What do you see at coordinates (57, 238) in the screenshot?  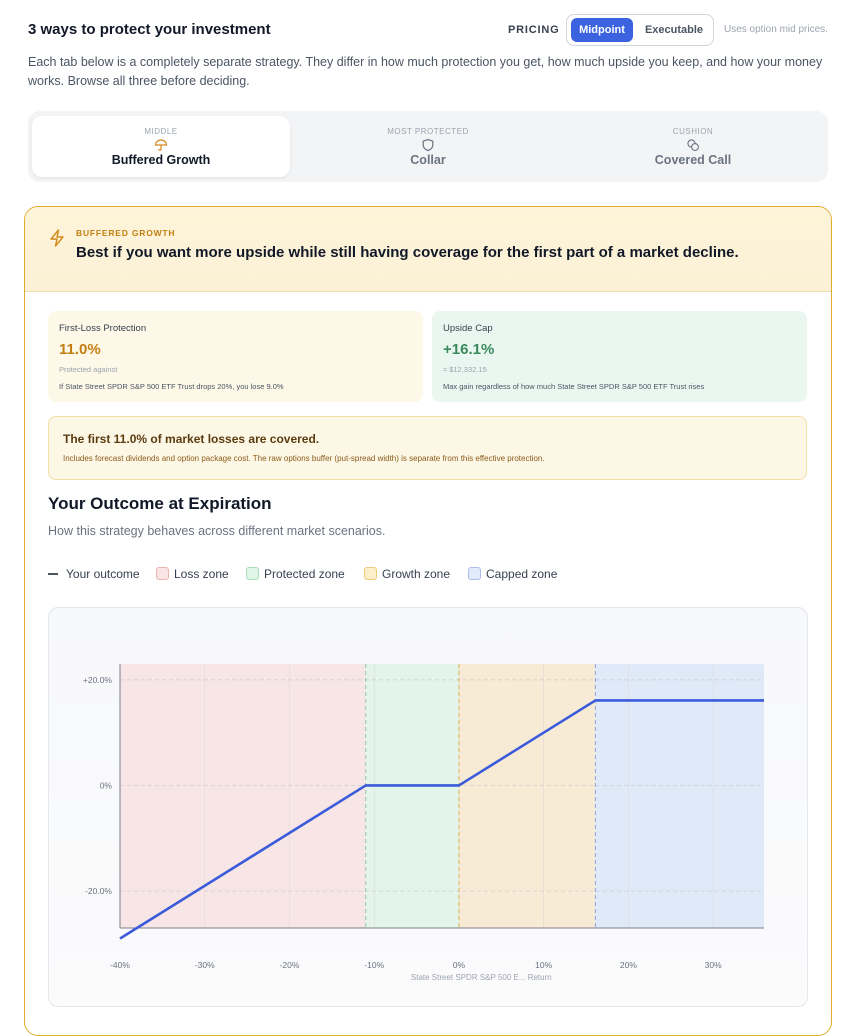 I see `lightning-icon` at bounding box center [57, 238].